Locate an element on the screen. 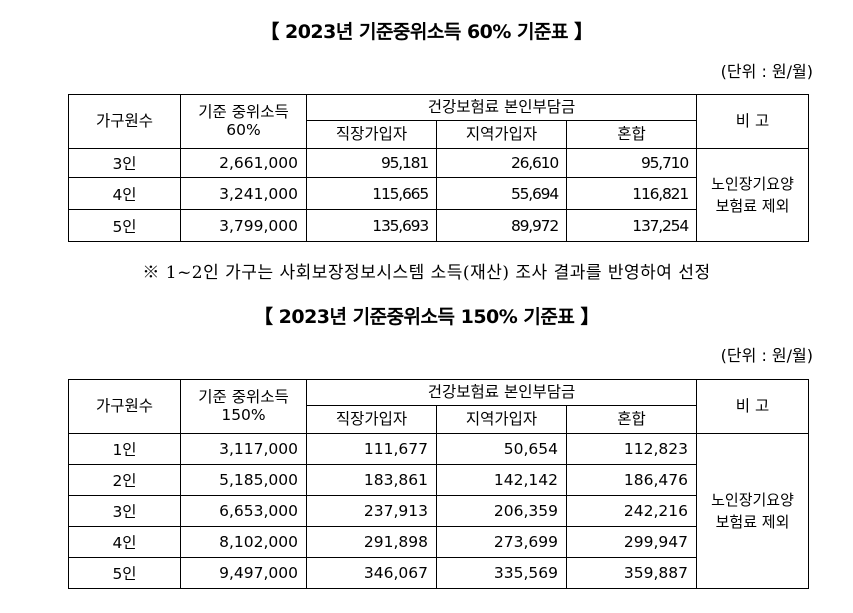 Image resolution: width=853 pixels, height=613 pixels. mixed-cell: 242,216 is located at coordinates (631, 511).